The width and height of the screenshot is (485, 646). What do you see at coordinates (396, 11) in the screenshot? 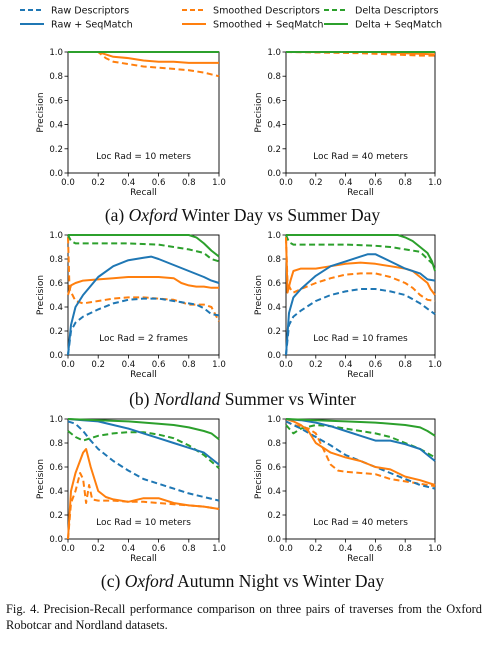
I see `legend-label: Delta Descriptors` at bounding box center [396, 11].